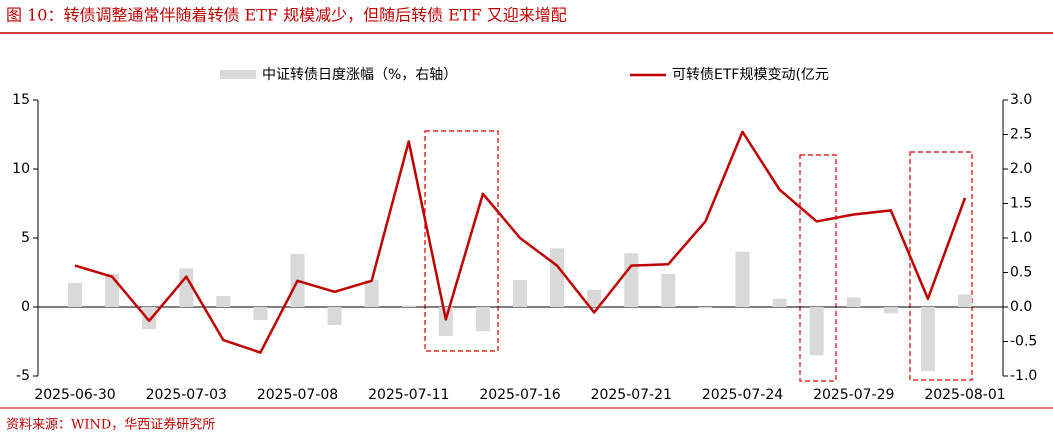 This screenshot has width=1053, height=441. I want to click on y2-tick-label: 2.5, so click(1021, 135).